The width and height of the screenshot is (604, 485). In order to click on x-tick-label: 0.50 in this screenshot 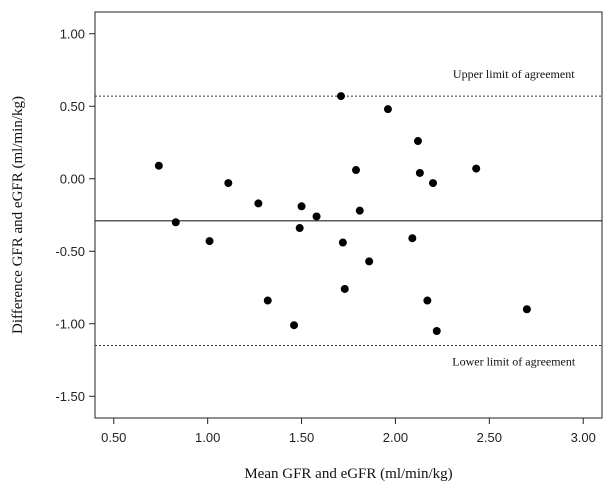, I will do `click(113, 437)`.